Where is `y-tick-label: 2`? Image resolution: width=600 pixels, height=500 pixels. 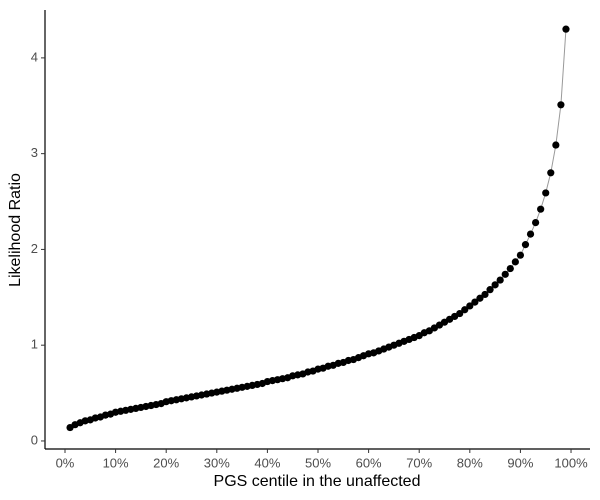 y-tick-label: 2 is located at coordinates (34, 248).